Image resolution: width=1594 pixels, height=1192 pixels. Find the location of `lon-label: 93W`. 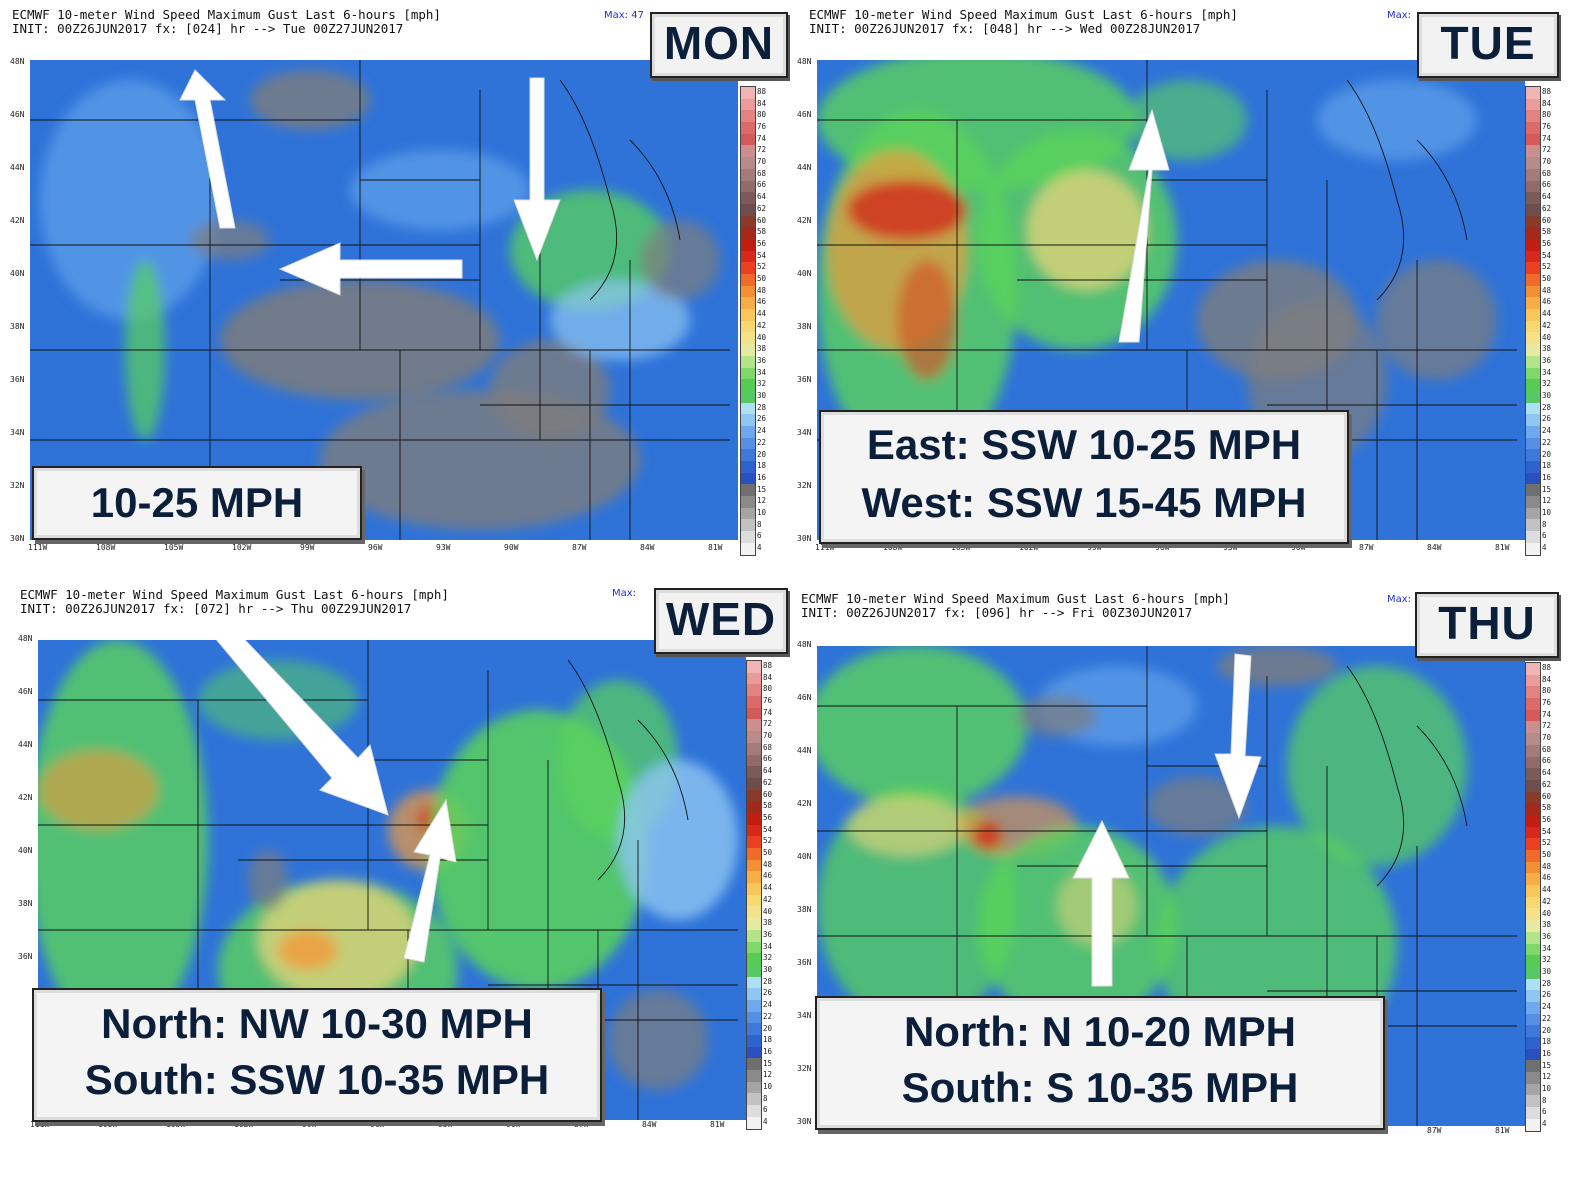

lon-label: 93W is located at coordinates (445, 1124).